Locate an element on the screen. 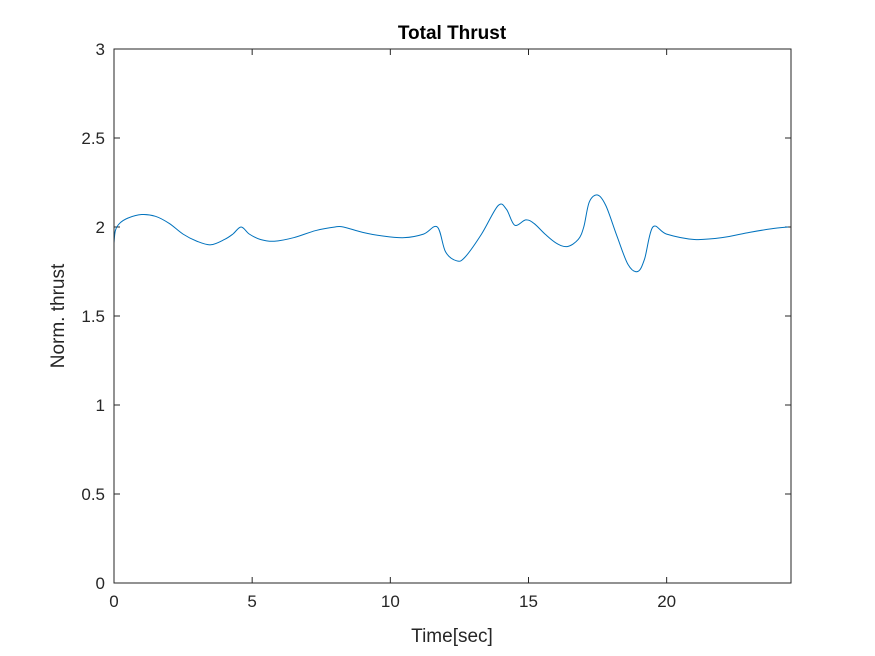  x-tick-label: 20 is located at coordinates (666, 601).